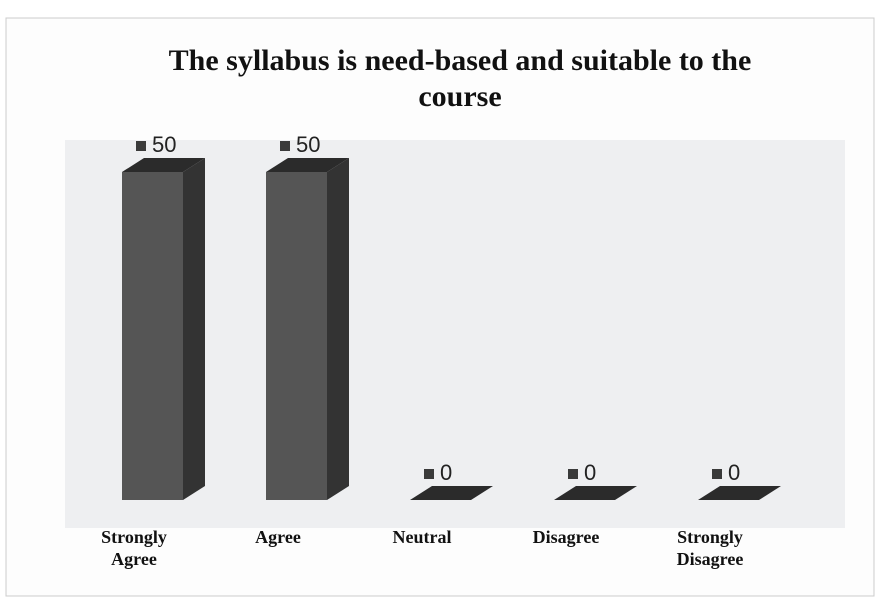 This screenshot has width=882, height=603. What do you see at coordinates (134, 548) in the screenshot?
I see `x-tick-label: Strongly Agree` at bounding box center [134, 548].